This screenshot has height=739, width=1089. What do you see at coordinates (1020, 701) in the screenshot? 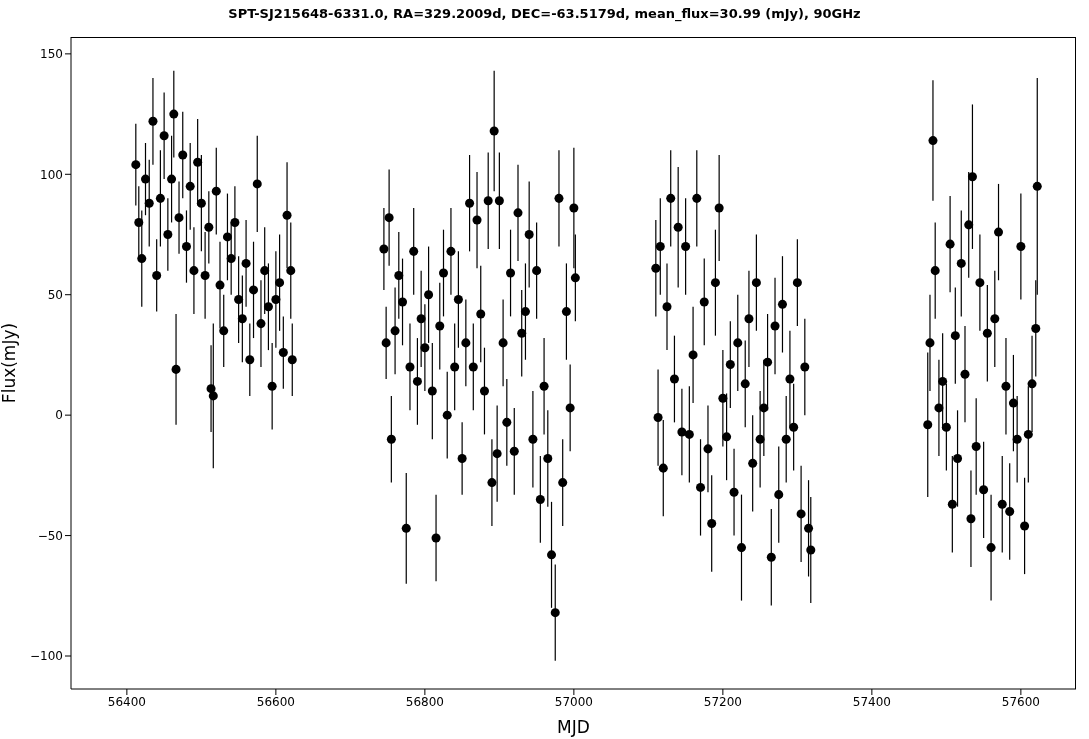
I see `x-tick-label: 57600` at bounding box center [1020, 701].